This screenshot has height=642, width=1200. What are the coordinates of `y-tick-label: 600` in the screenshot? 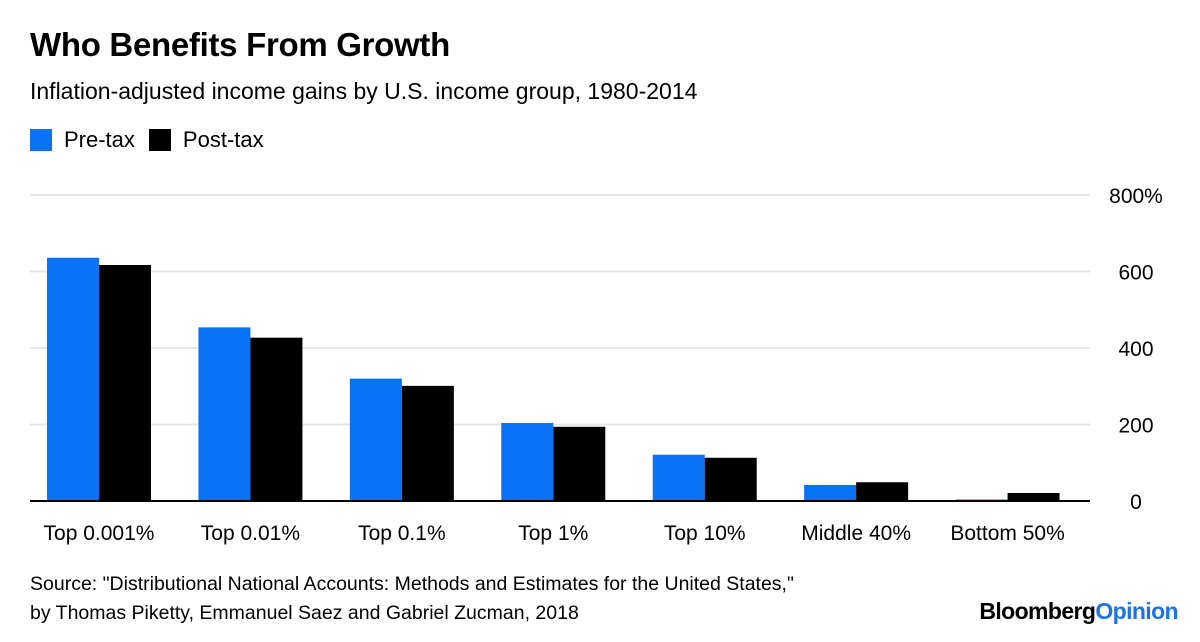 It's located at (1135, 273).